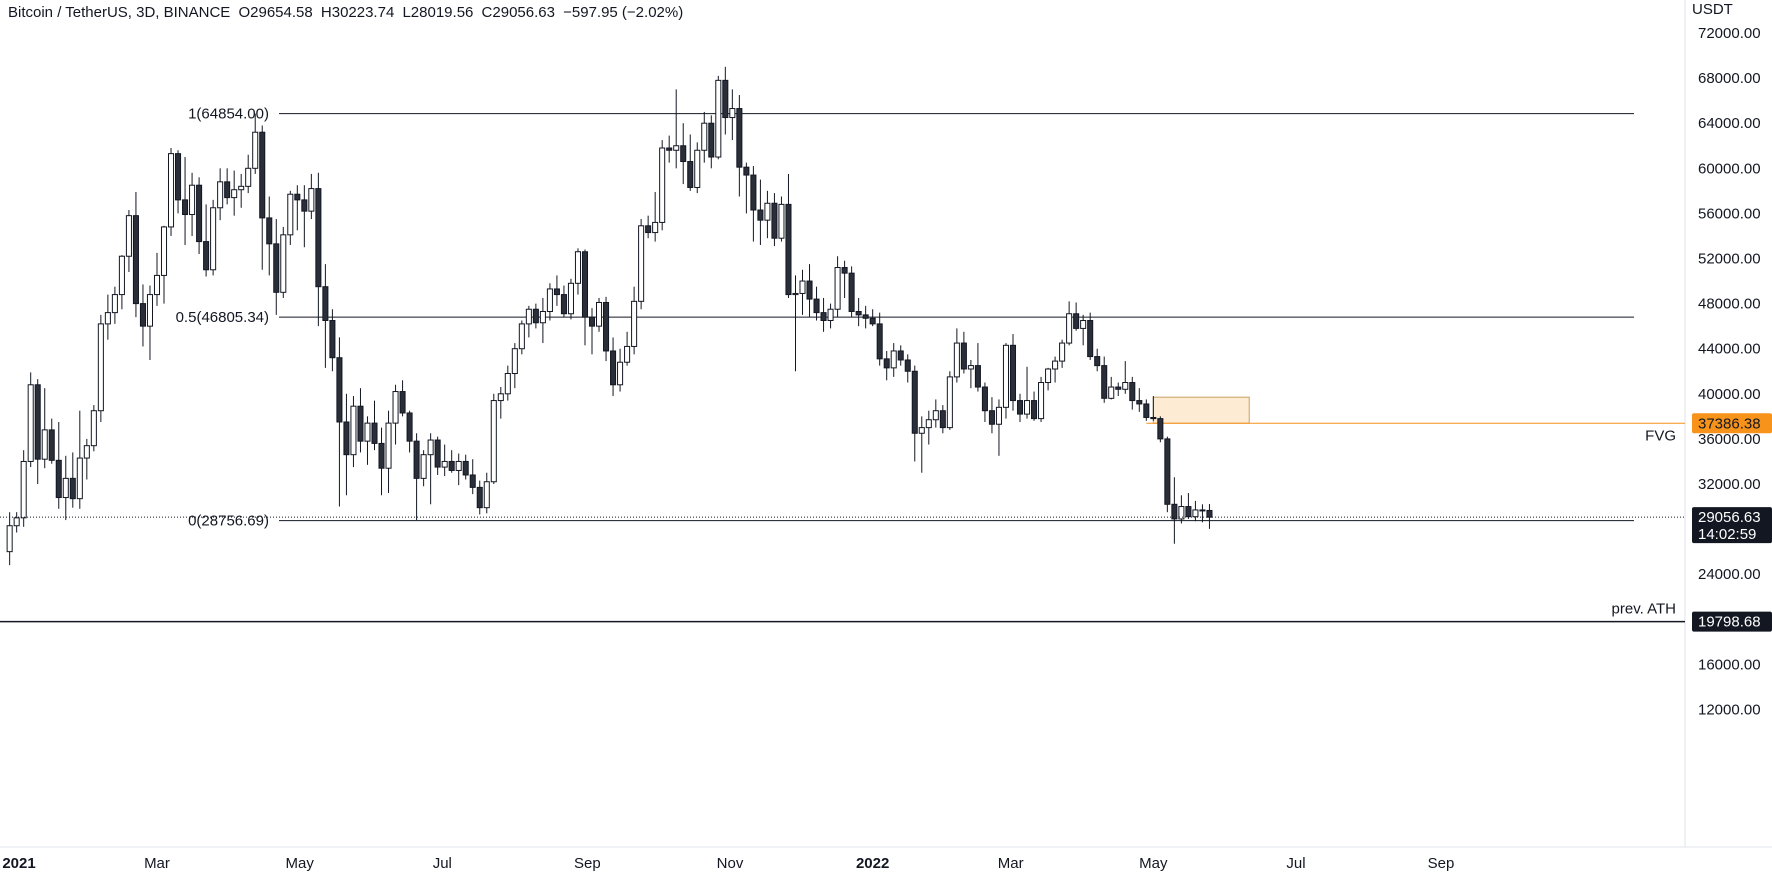  Describe the element at coordinates (1729, 423) in the screenshot. I see `fvg-price-tag-value: 37386.38` at that location.